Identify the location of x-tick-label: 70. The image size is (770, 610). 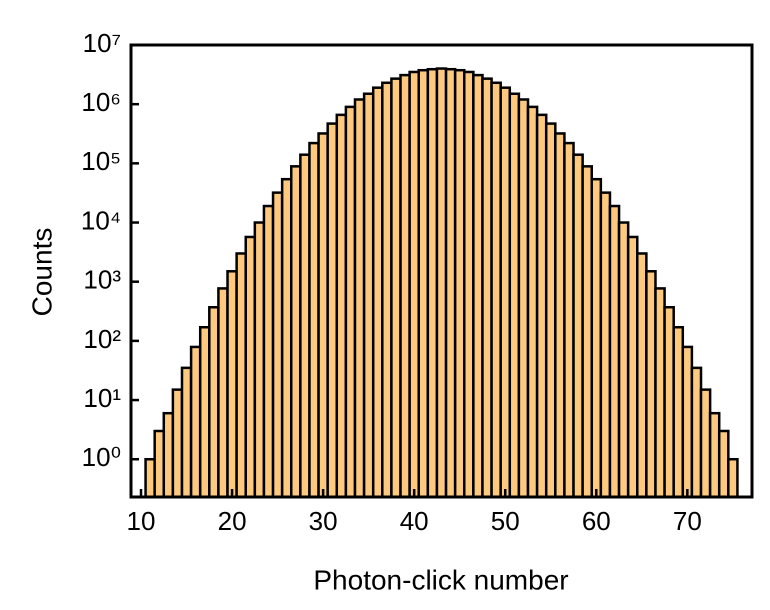
(687, 521).